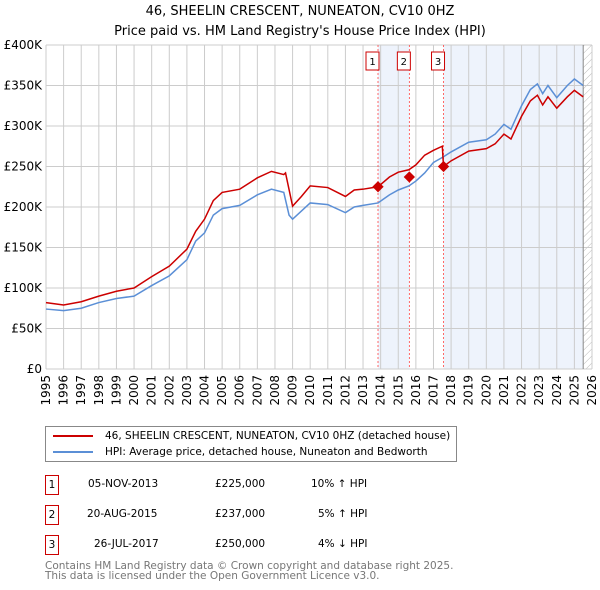  Describe the element at coordinates (24, 86) in the screenshot. I see `y-tick-label: £350K` at that location.